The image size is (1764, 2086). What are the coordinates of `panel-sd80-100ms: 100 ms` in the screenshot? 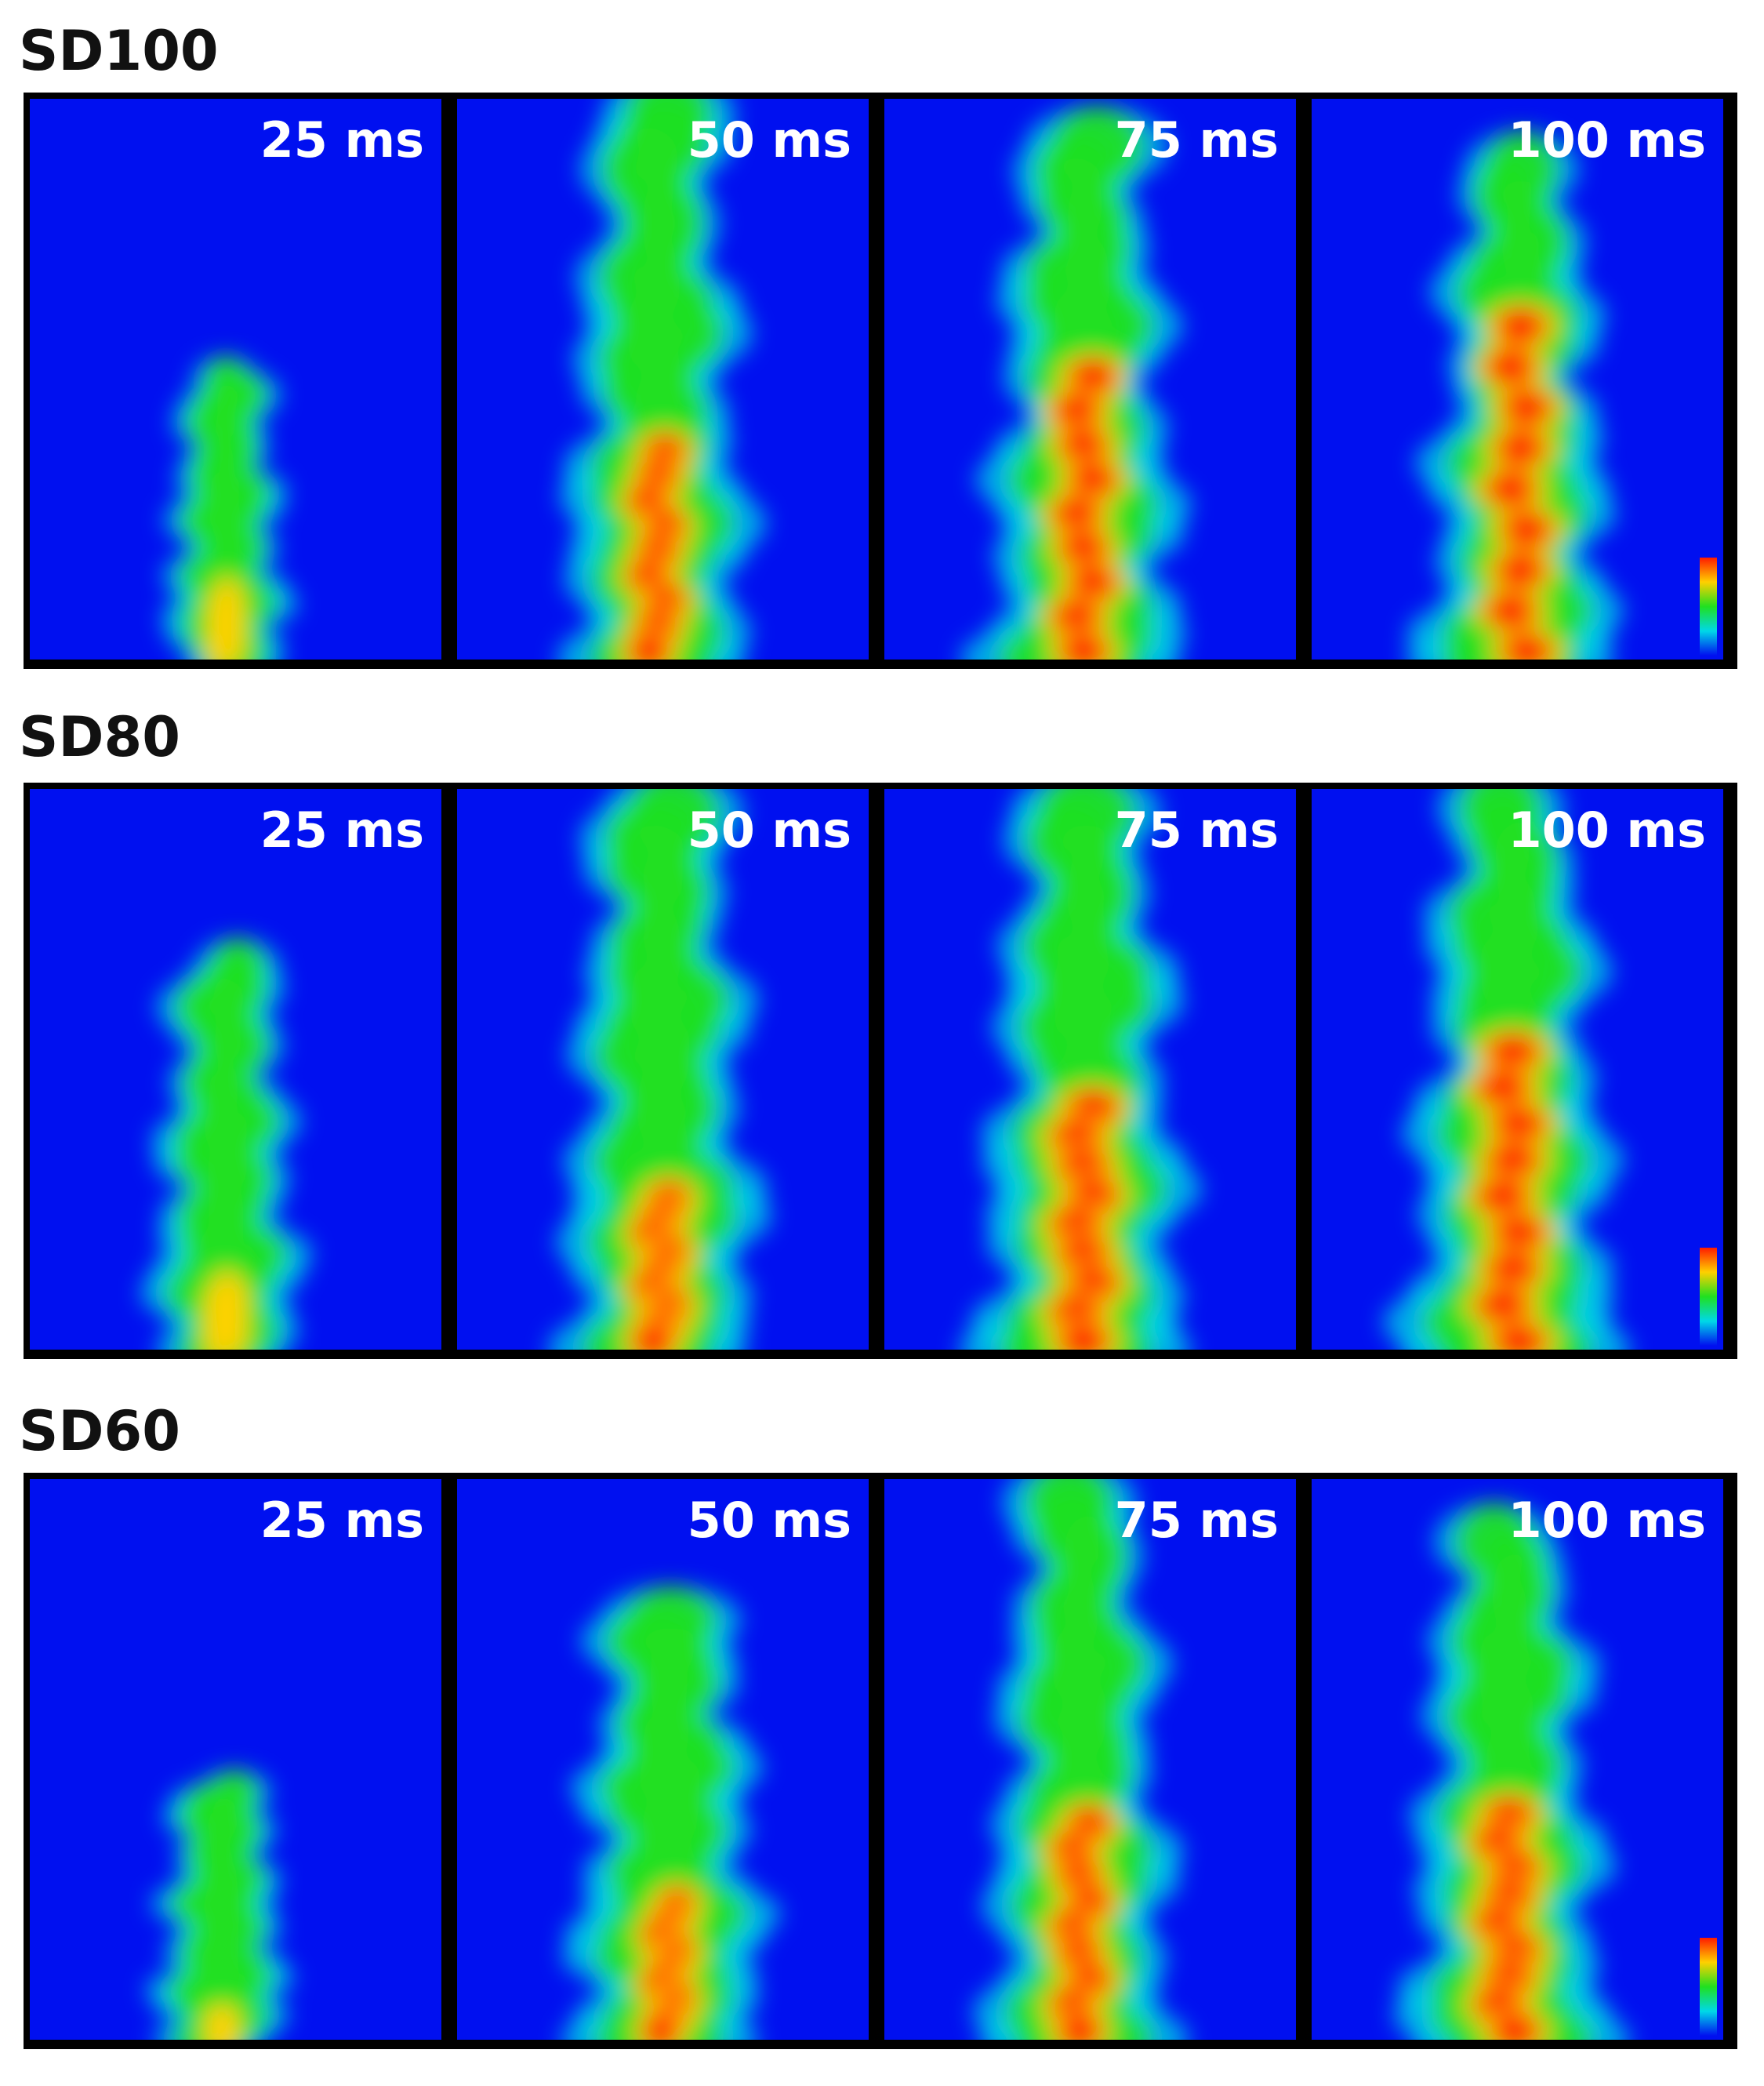 It's located at (1517, 1069).